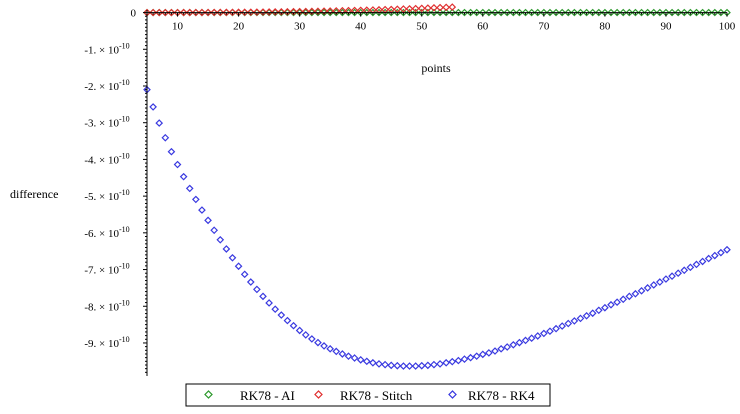  I want to click on x-tick-label: 80, so click(605, 27).